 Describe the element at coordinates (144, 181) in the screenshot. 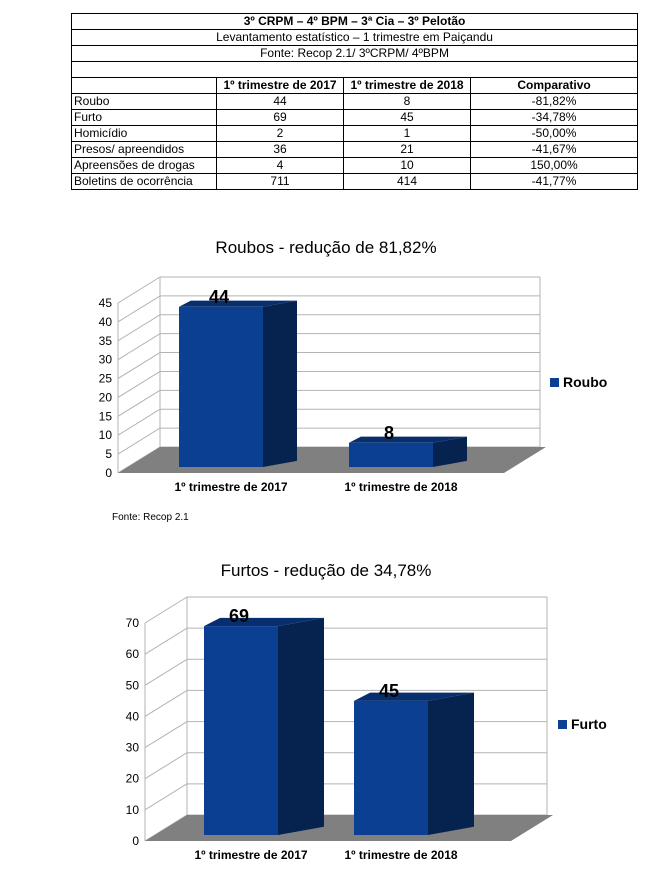

I see `table-cell: Boletins de ocorrência` at that location.